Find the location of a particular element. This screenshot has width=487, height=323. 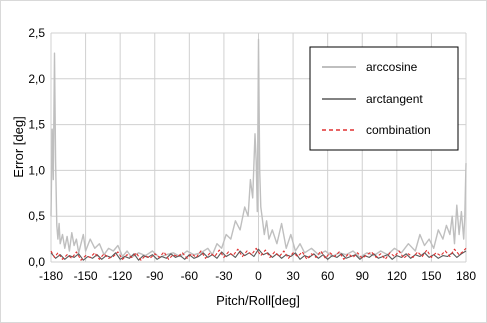

y-tick-label: 1,5 is located at coordinates (36, 125).